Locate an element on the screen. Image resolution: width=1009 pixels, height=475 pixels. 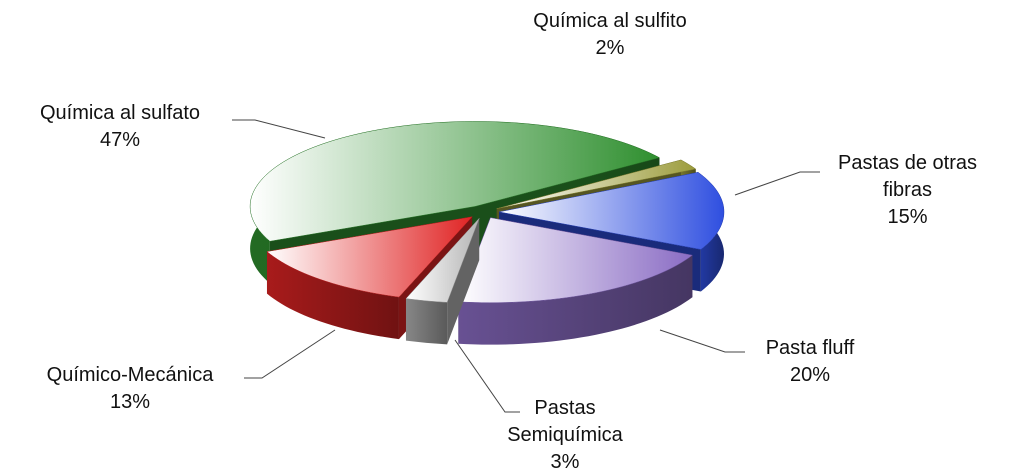
data-label: Química al sulfato 47% is located at coordinates (120, 127).